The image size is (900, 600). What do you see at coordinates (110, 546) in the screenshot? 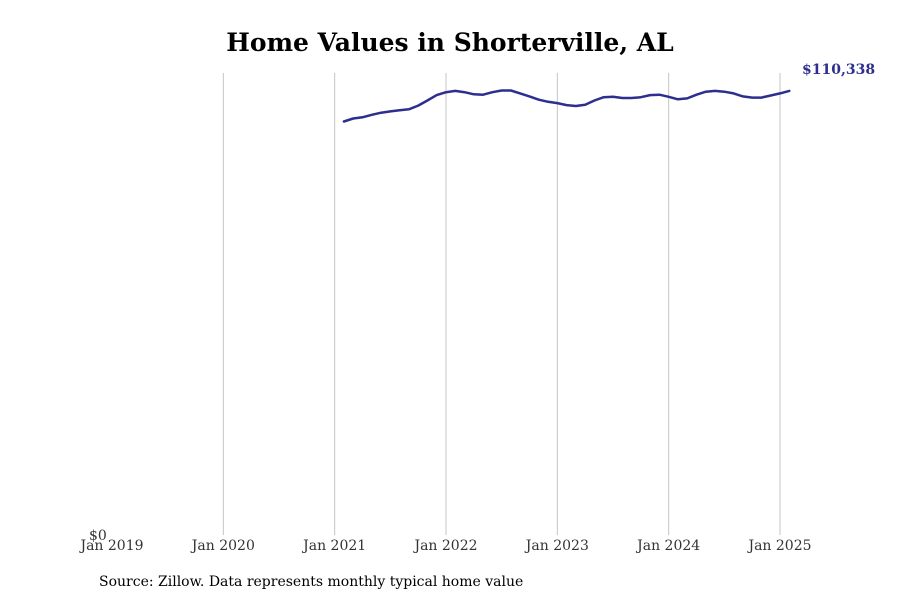
I see `x-tick-label: Jan 2019` at bounding box center [110, 546].